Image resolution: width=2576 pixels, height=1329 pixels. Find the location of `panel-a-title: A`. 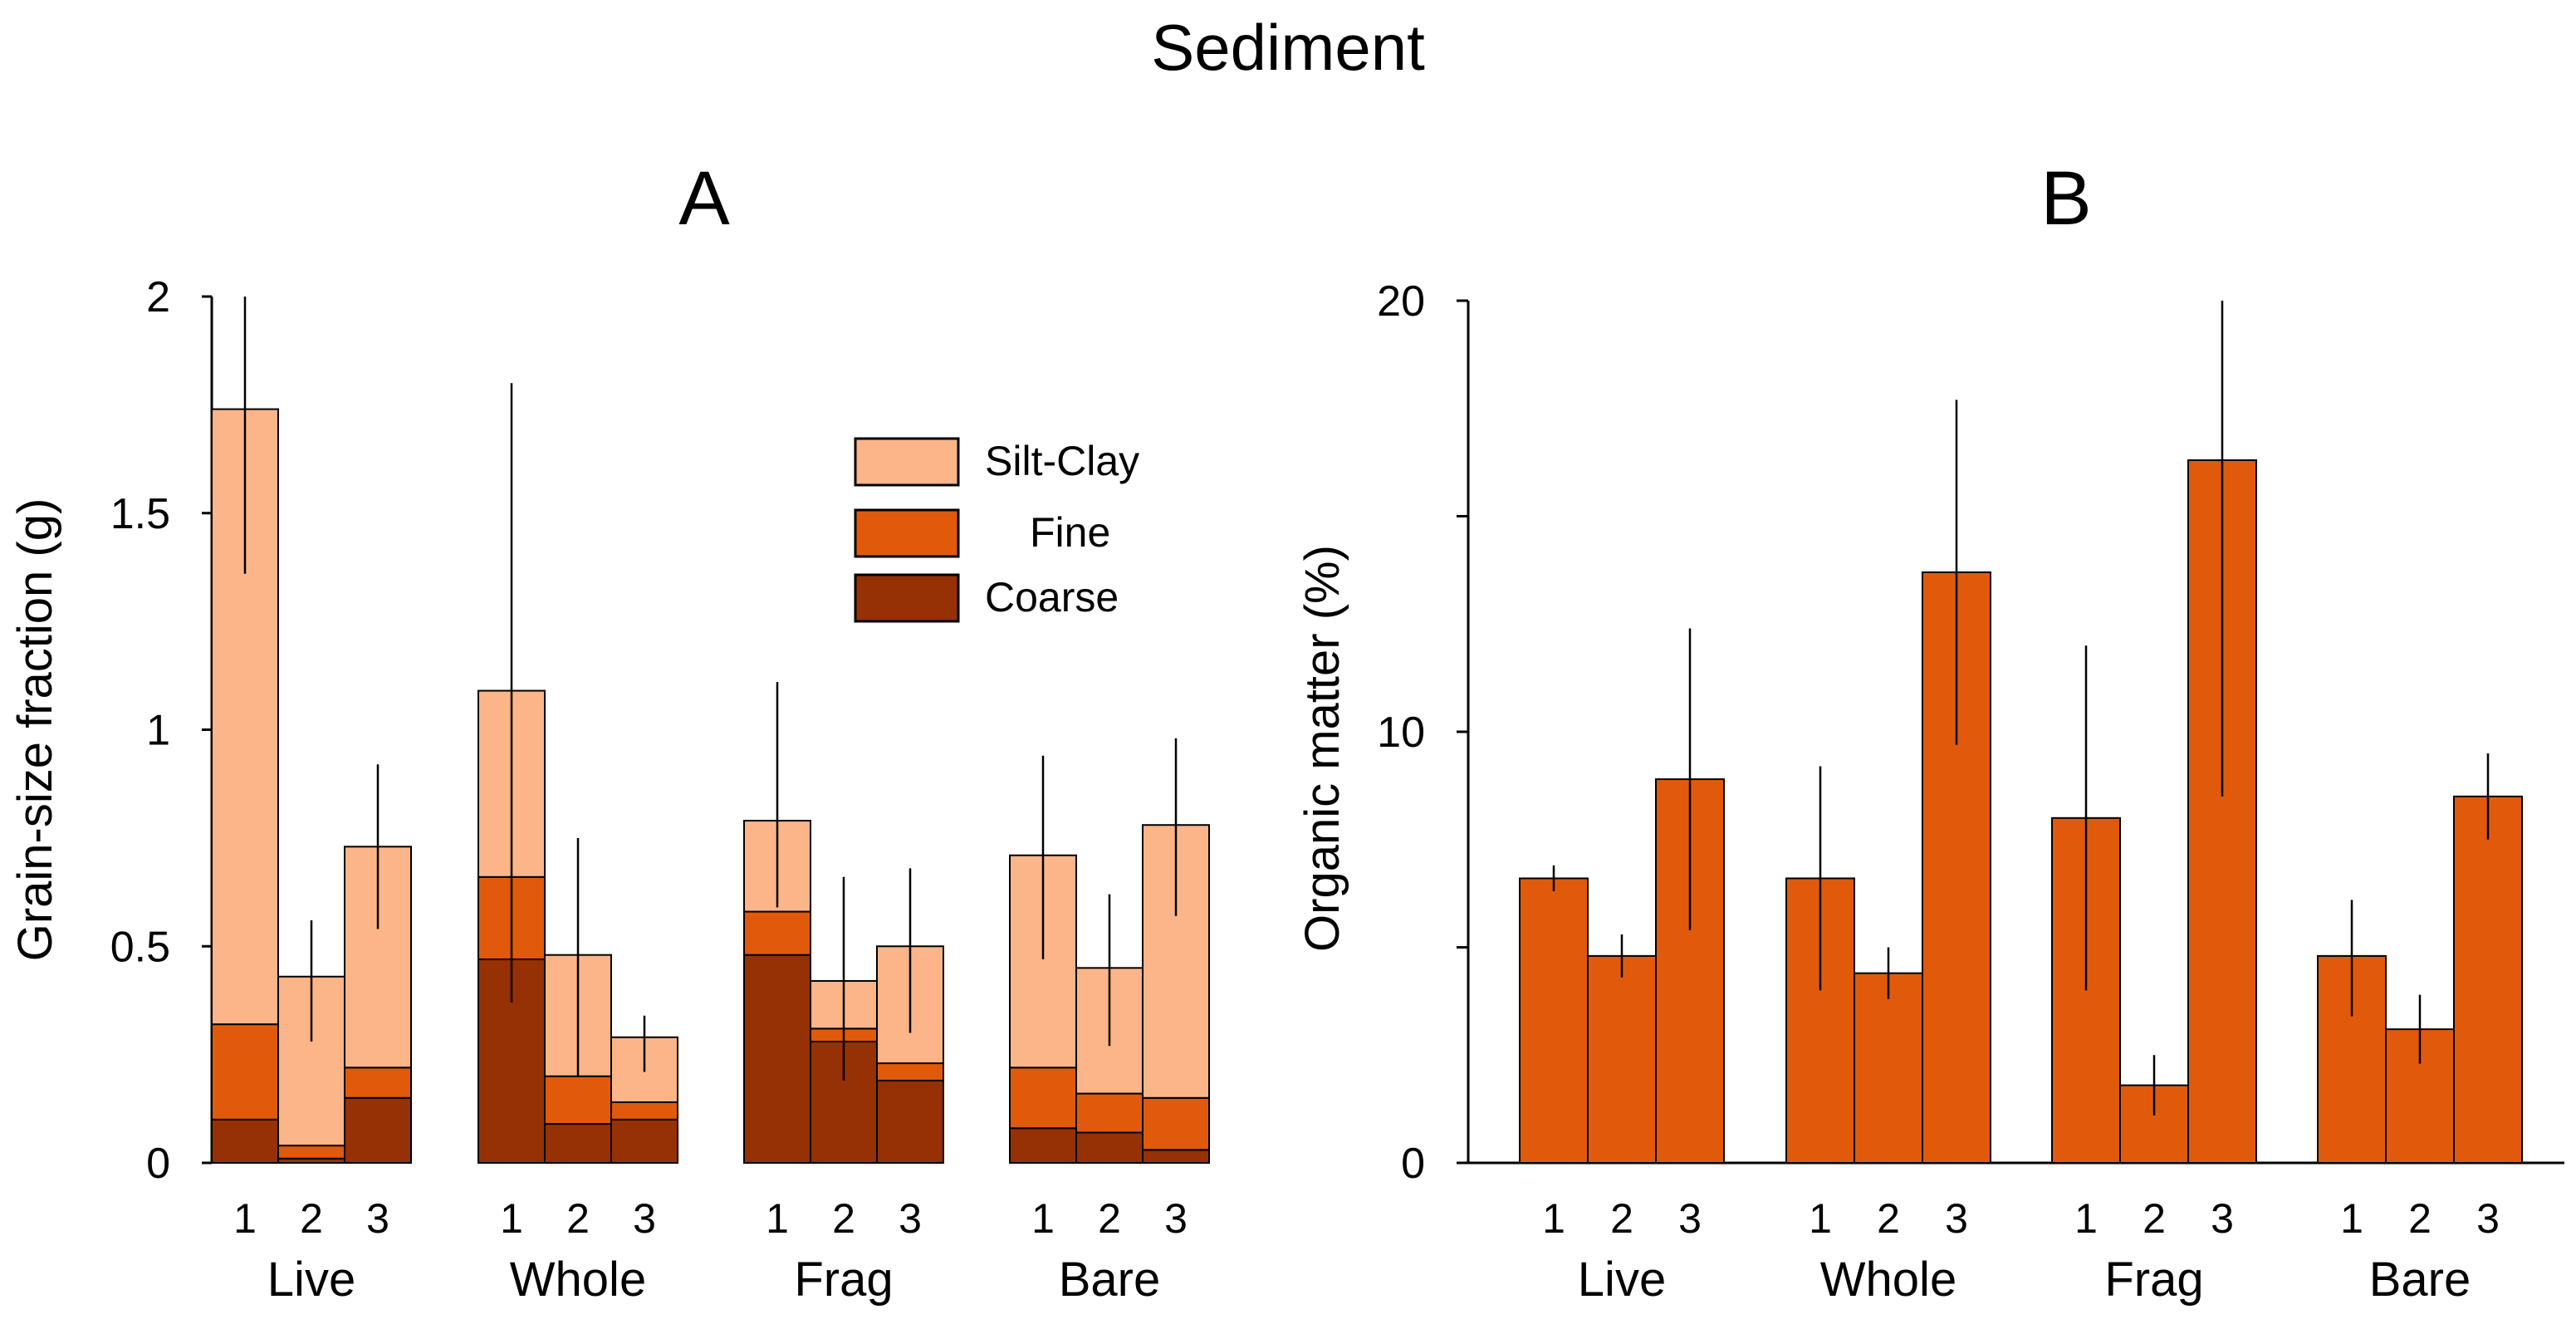

panel-a-title: A is located at coordinates (704, 198).